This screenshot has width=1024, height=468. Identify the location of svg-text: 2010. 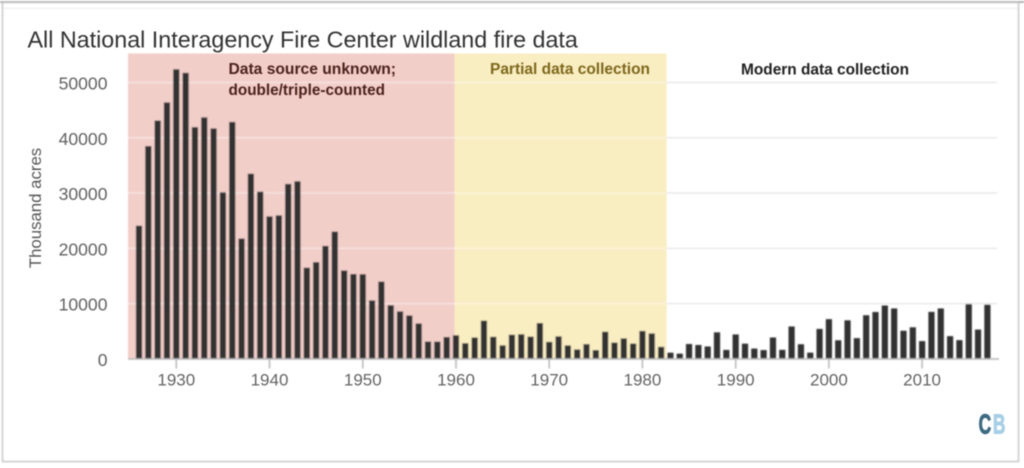
(922, 380).